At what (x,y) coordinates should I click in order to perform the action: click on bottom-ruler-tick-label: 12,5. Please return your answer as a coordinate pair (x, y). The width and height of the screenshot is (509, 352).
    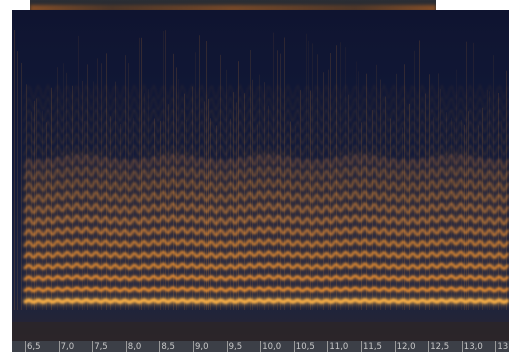
    Looking at the image, I should click on (440, 347).